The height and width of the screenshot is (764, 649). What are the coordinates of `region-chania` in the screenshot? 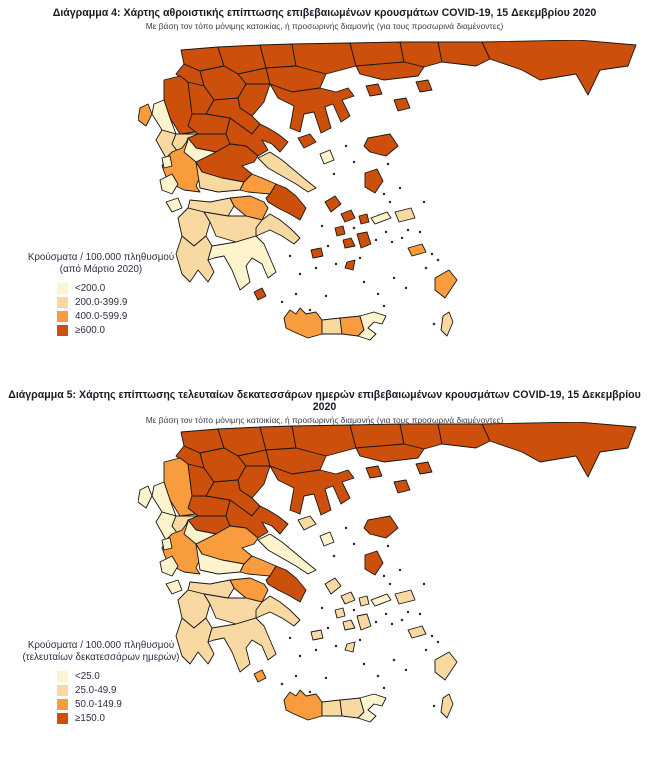 It's located at (303, 323).